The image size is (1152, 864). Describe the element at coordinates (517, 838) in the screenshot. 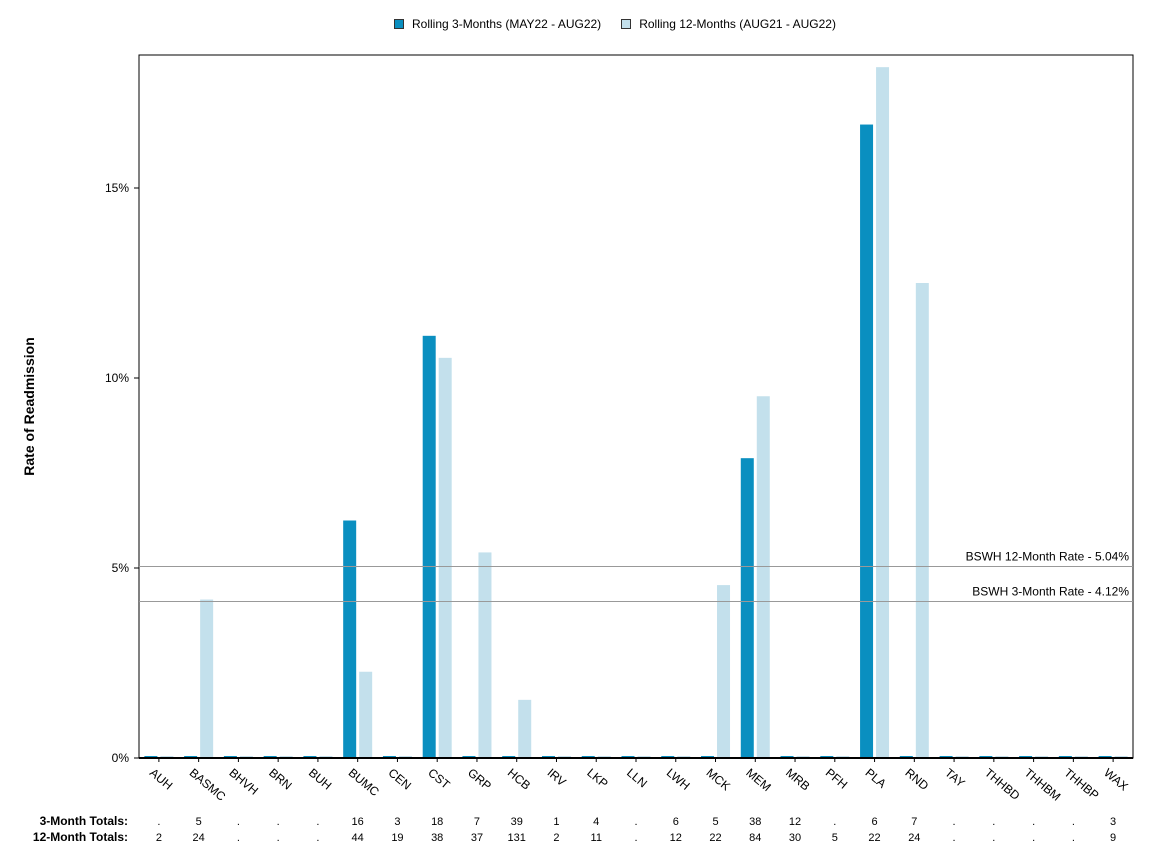

I see `twelve-month-total-value: 131` at that location.